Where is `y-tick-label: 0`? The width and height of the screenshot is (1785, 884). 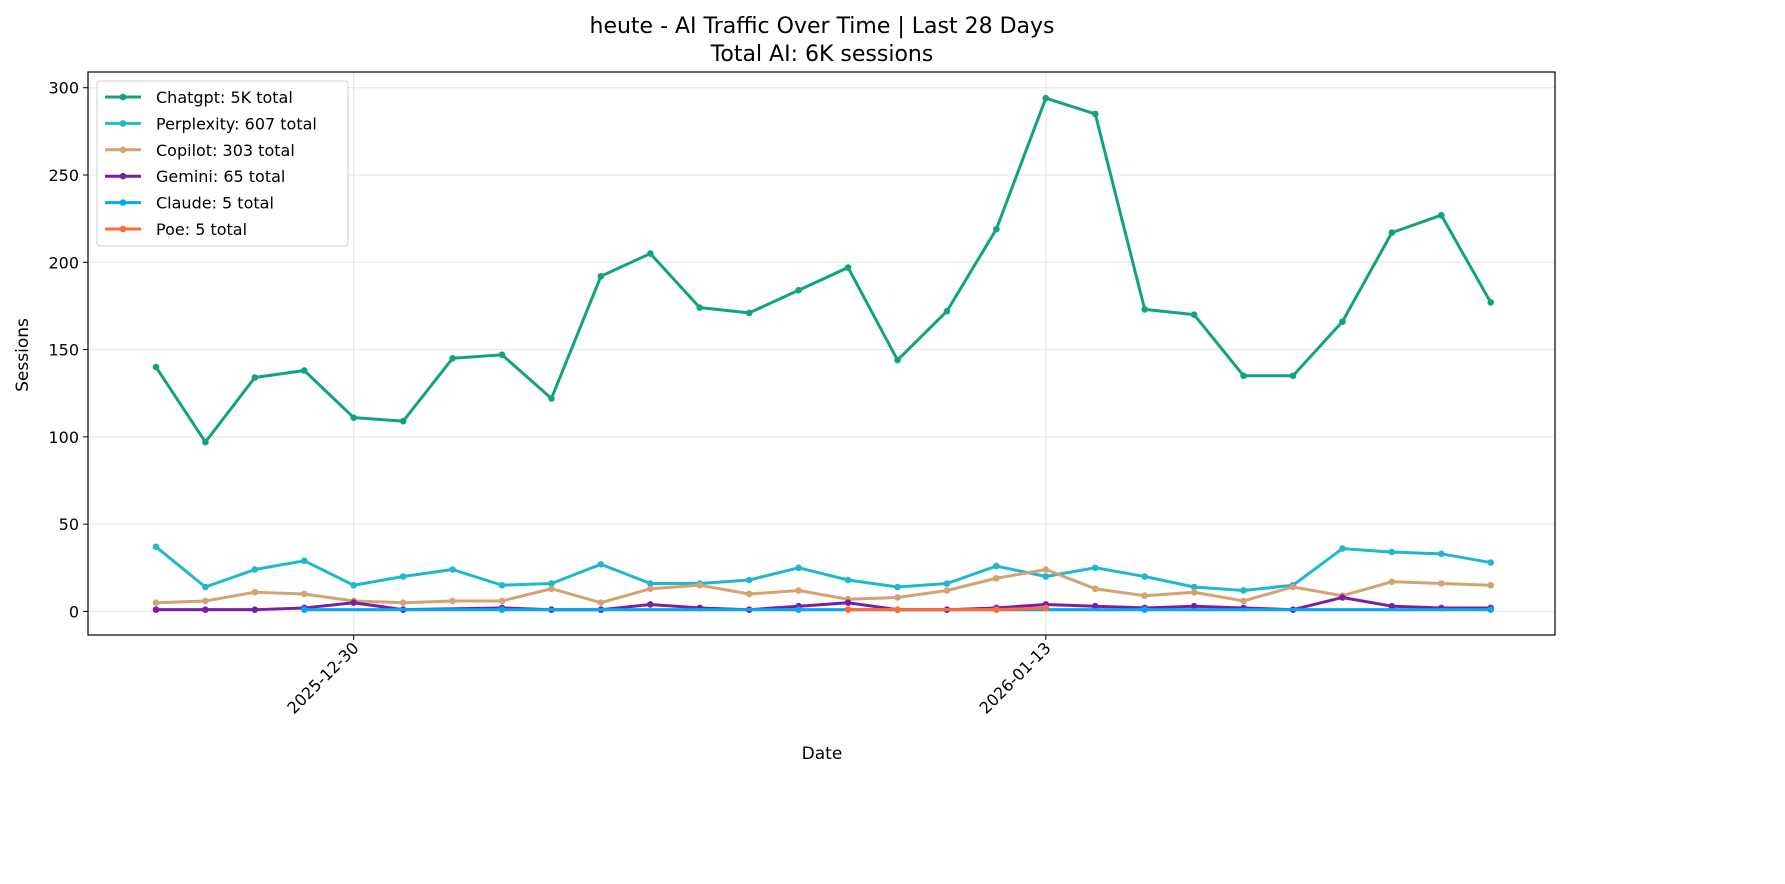 y-tick-label: 0 is located at coordinates (74, 611).